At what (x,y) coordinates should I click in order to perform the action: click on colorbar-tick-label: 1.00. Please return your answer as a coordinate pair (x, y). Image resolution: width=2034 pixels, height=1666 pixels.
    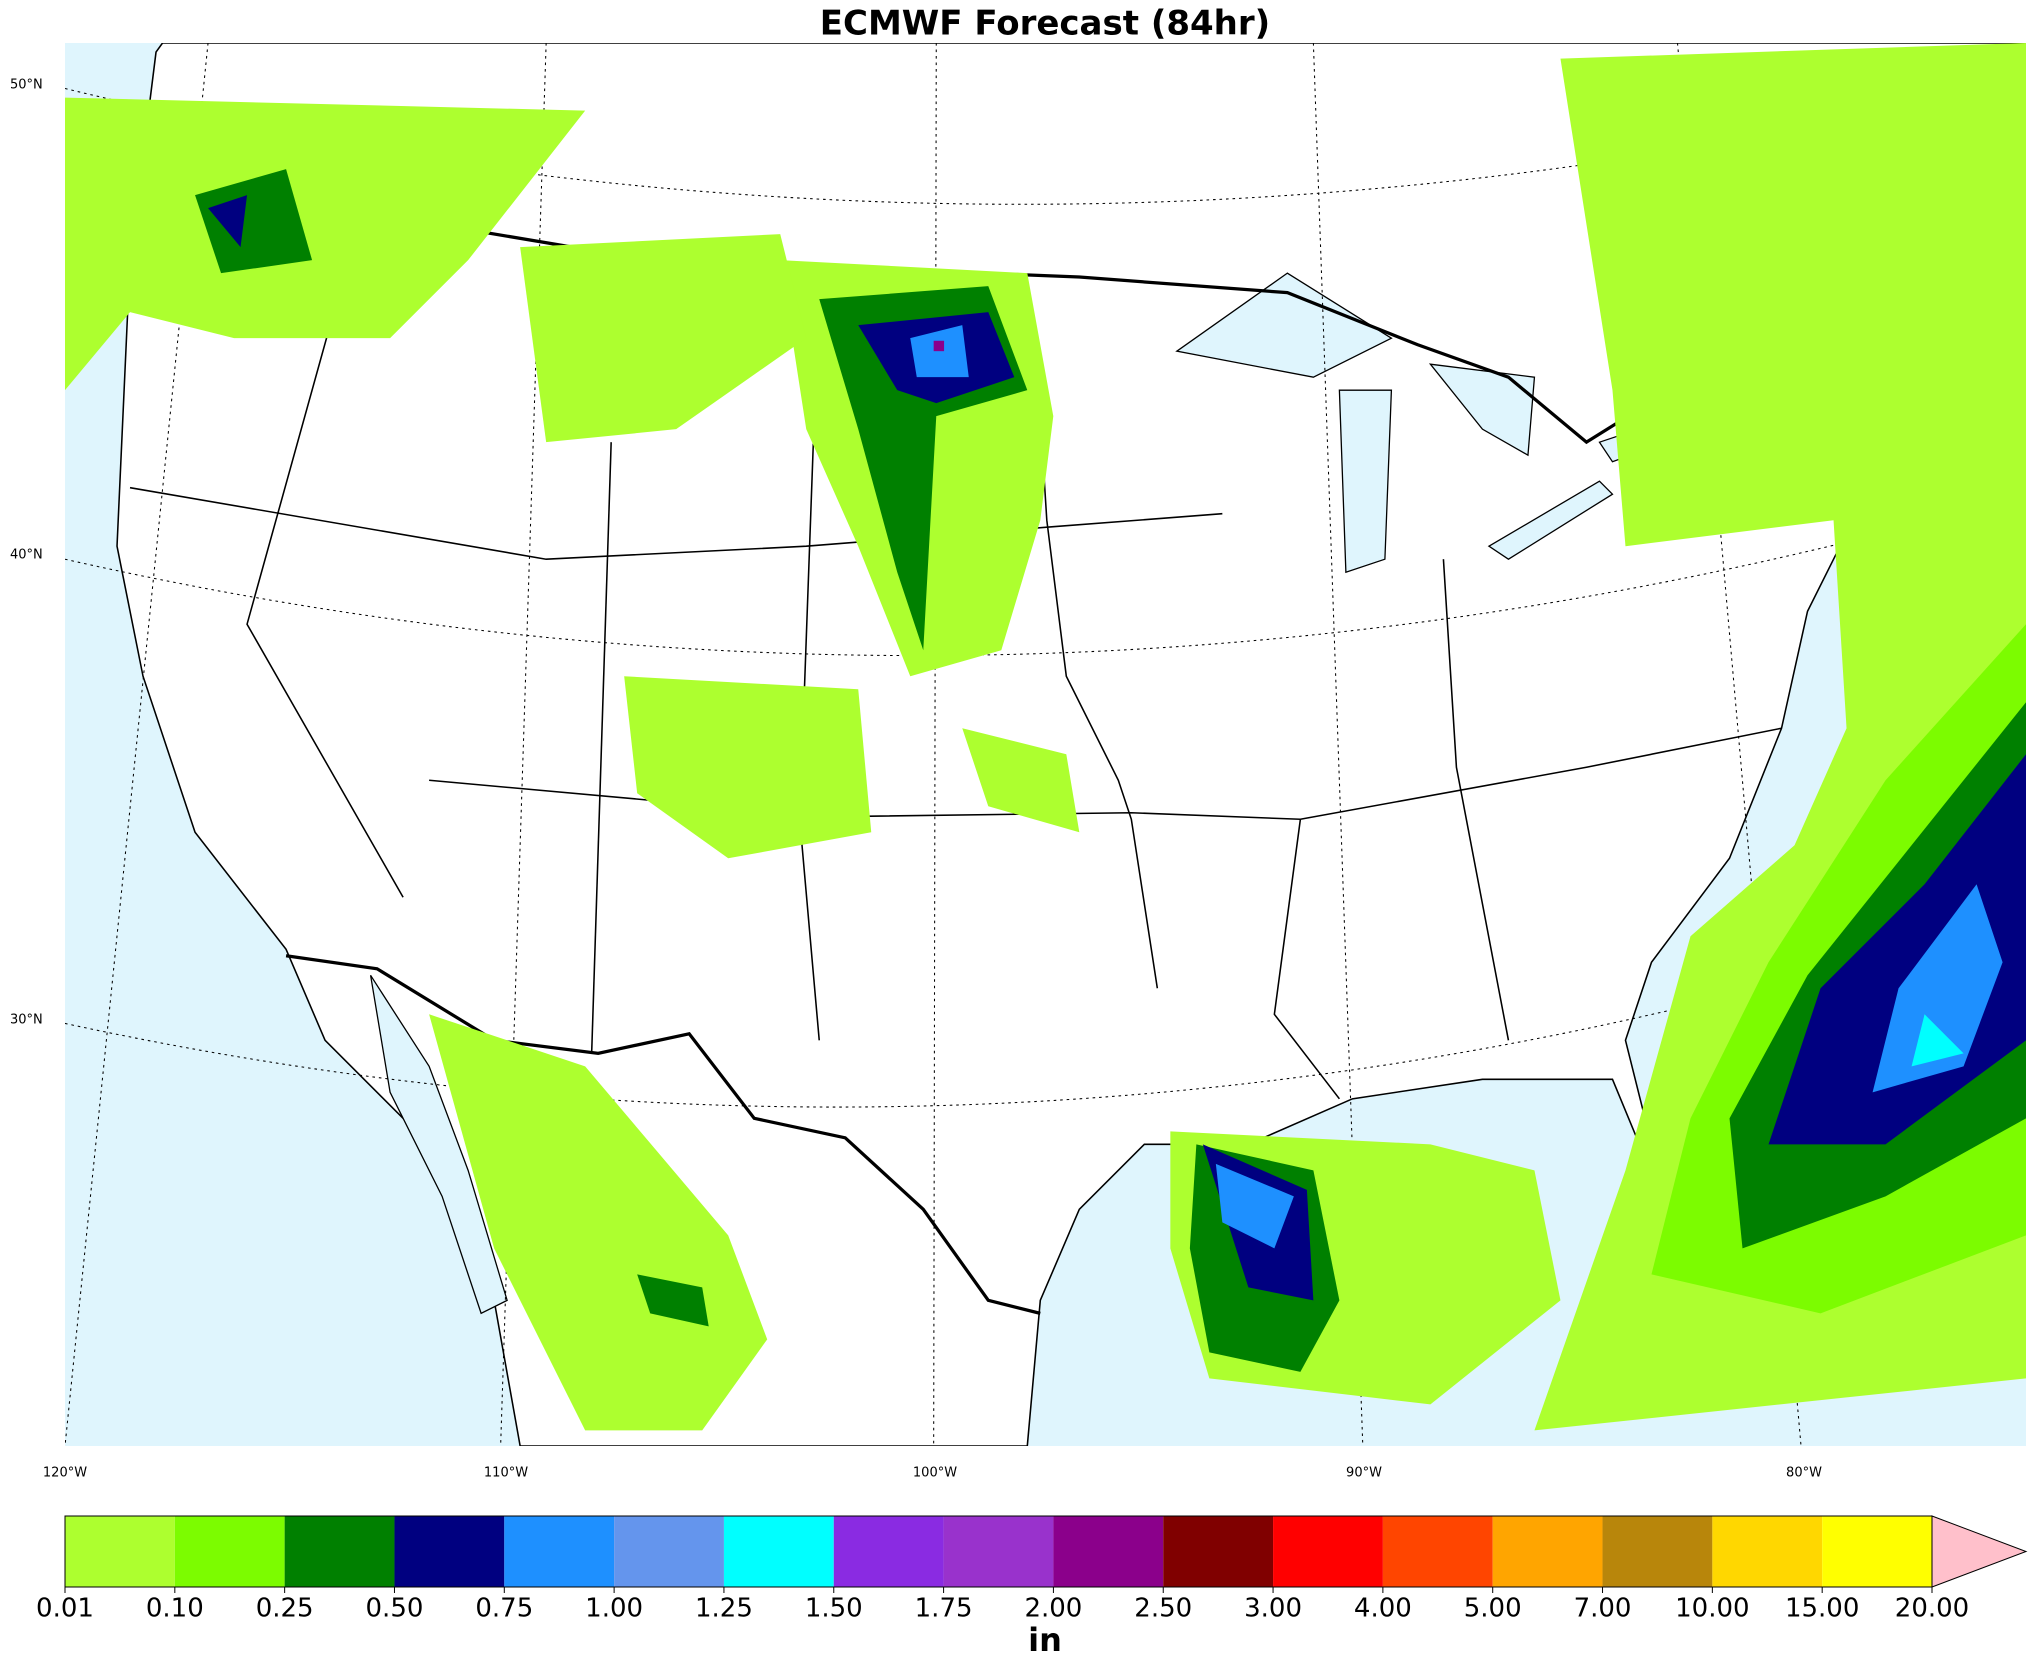
    Looking at the image, I should click on (614, 1609).